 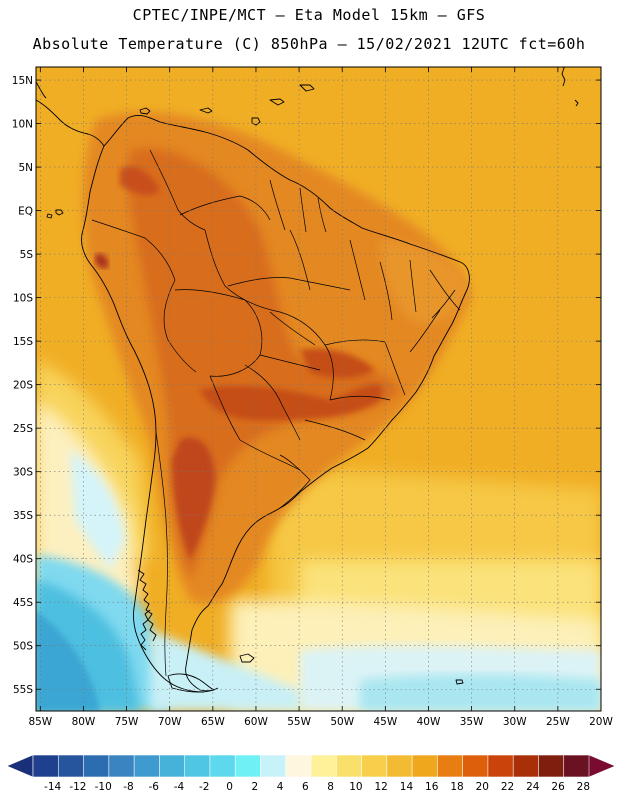 I want to click on lon-label: 50W, so click(x=342, y=722).